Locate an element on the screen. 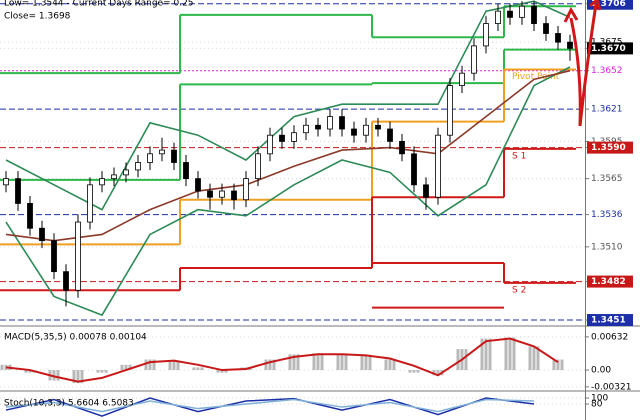  level-label: Pivot Point is located at coordinates (536, 77).